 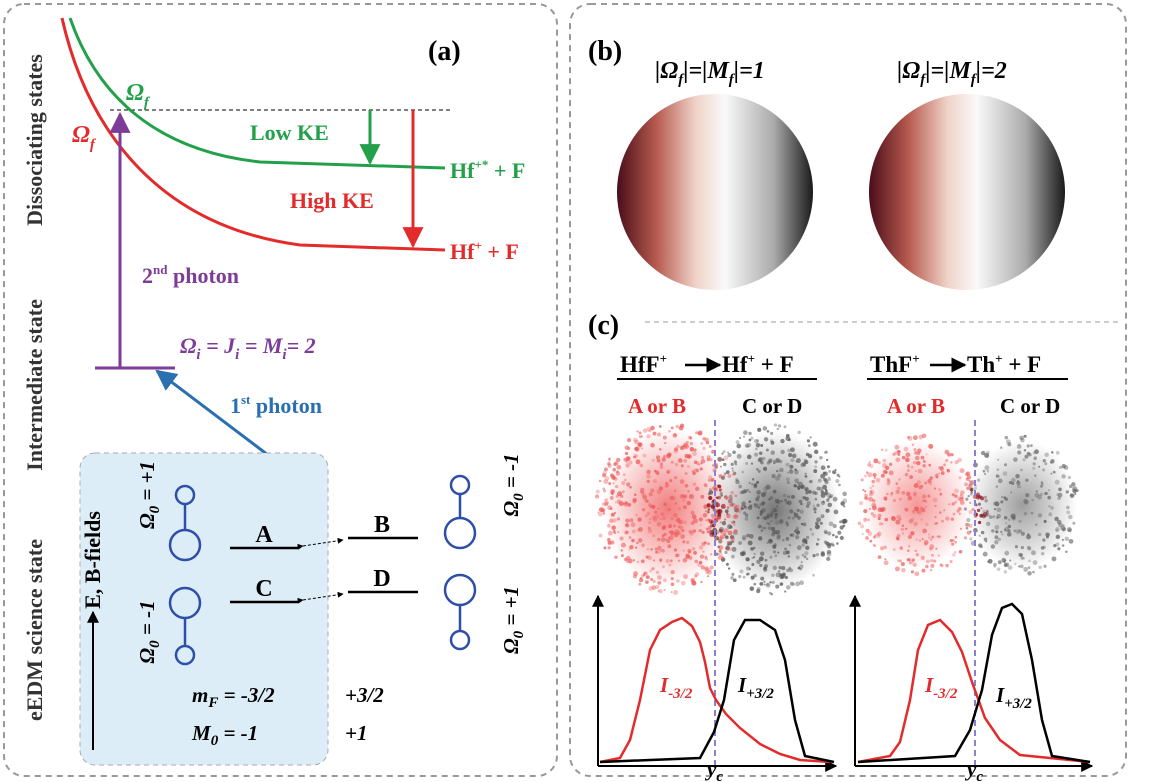 I want to click on mf: mF = -3/2, so click(x=233, y=697).